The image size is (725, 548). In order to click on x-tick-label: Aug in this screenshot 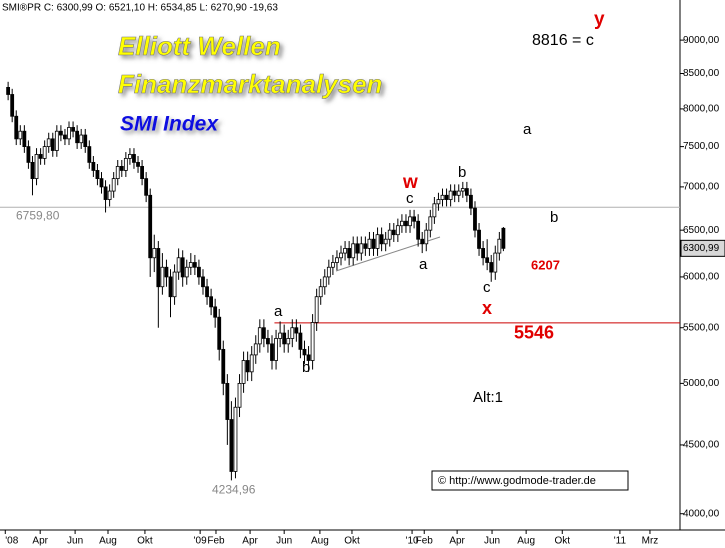, I will do `click(108, 541)`.